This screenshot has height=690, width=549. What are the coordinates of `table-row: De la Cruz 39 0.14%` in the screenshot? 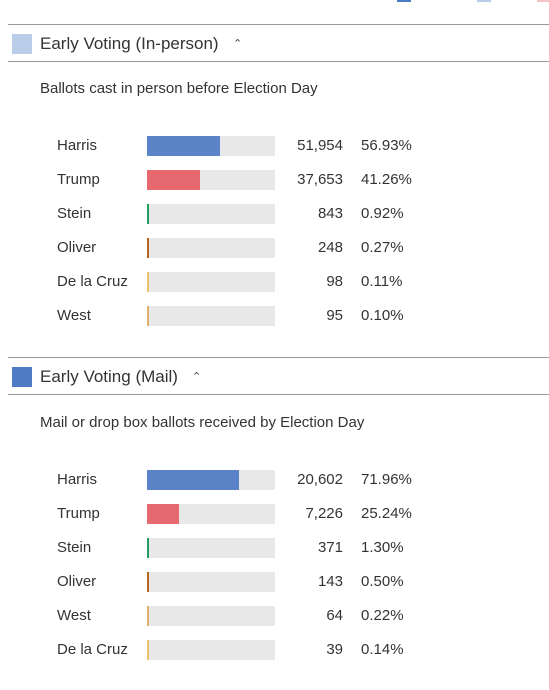 It's located at (274, 650).